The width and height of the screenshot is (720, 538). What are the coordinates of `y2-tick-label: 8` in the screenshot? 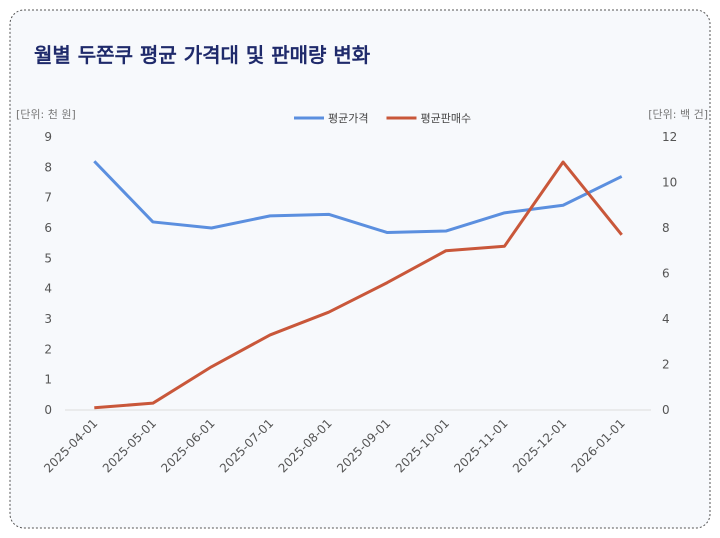 It's located at (666, 228).